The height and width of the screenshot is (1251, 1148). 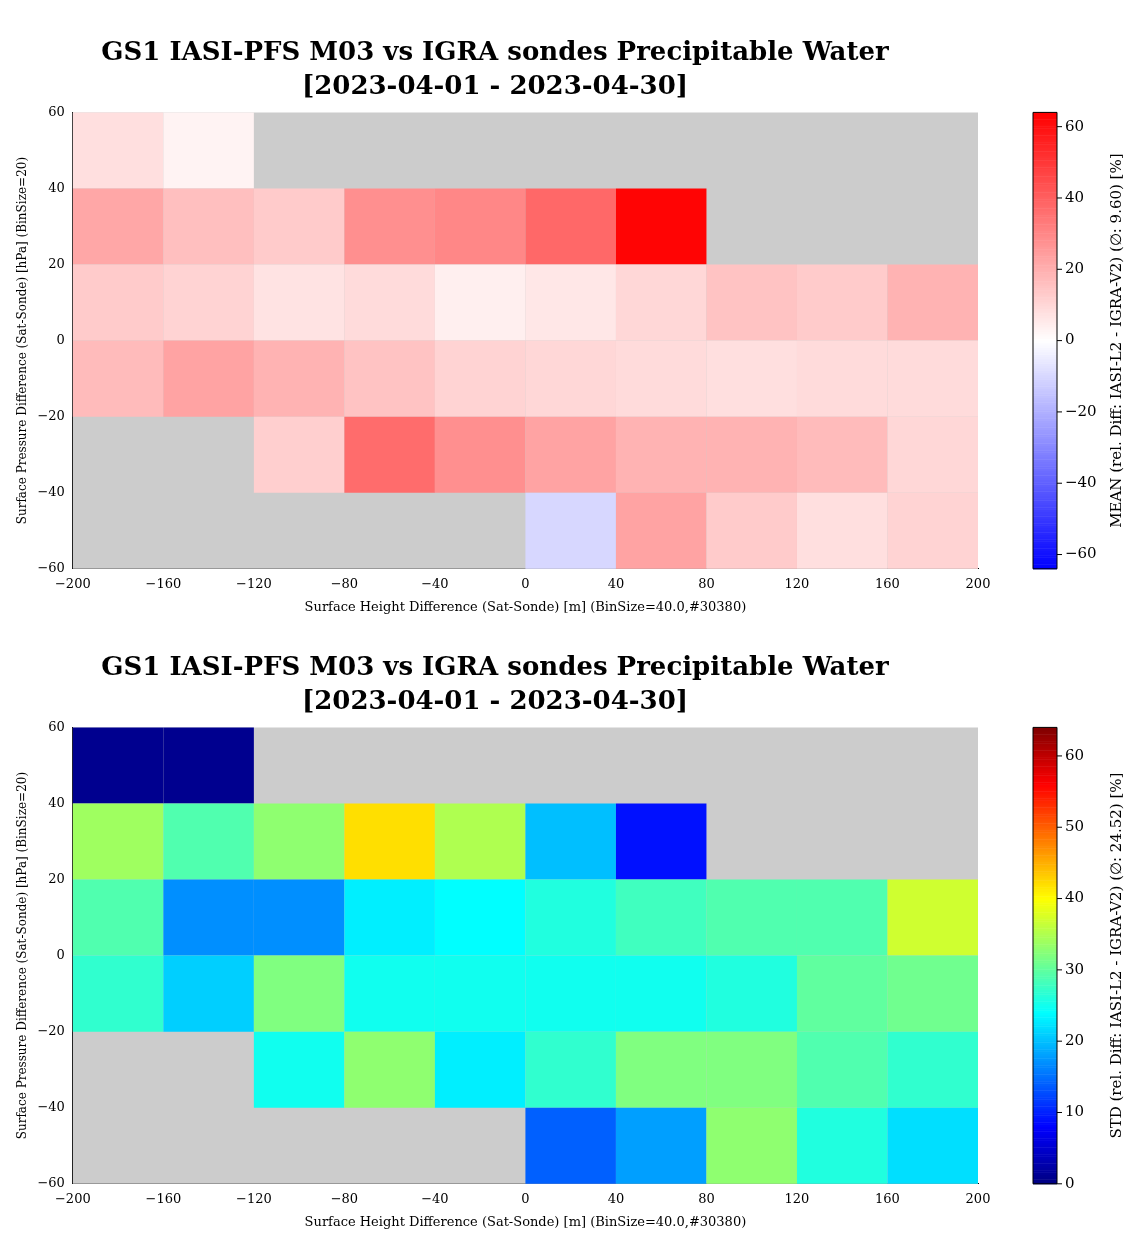 I want to click on color-bar-label: −20, so click(x=1081, y=410).